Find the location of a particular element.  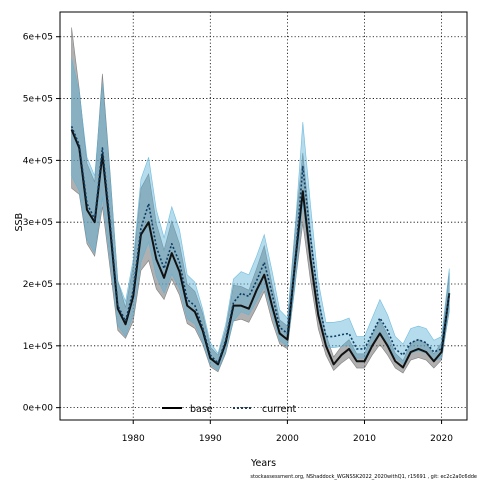

x-tick-label: 2010 is located at coordinates (364, 439).